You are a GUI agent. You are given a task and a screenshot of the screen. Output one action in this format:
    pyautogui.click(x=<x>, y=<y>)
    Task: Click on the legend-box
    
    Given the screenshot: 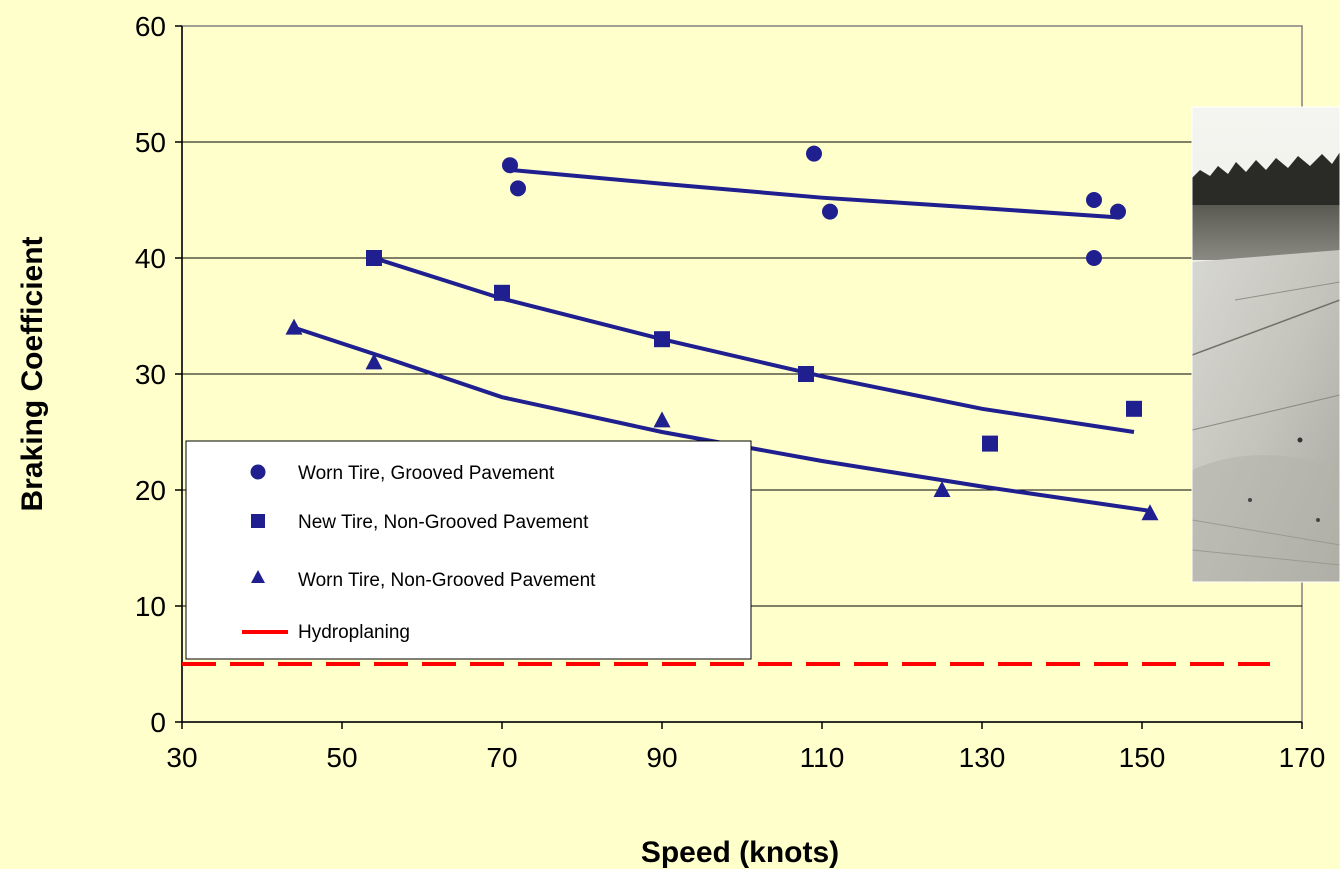 What is the action you would take?
    pyautogui.click(x=468, y=550)
    